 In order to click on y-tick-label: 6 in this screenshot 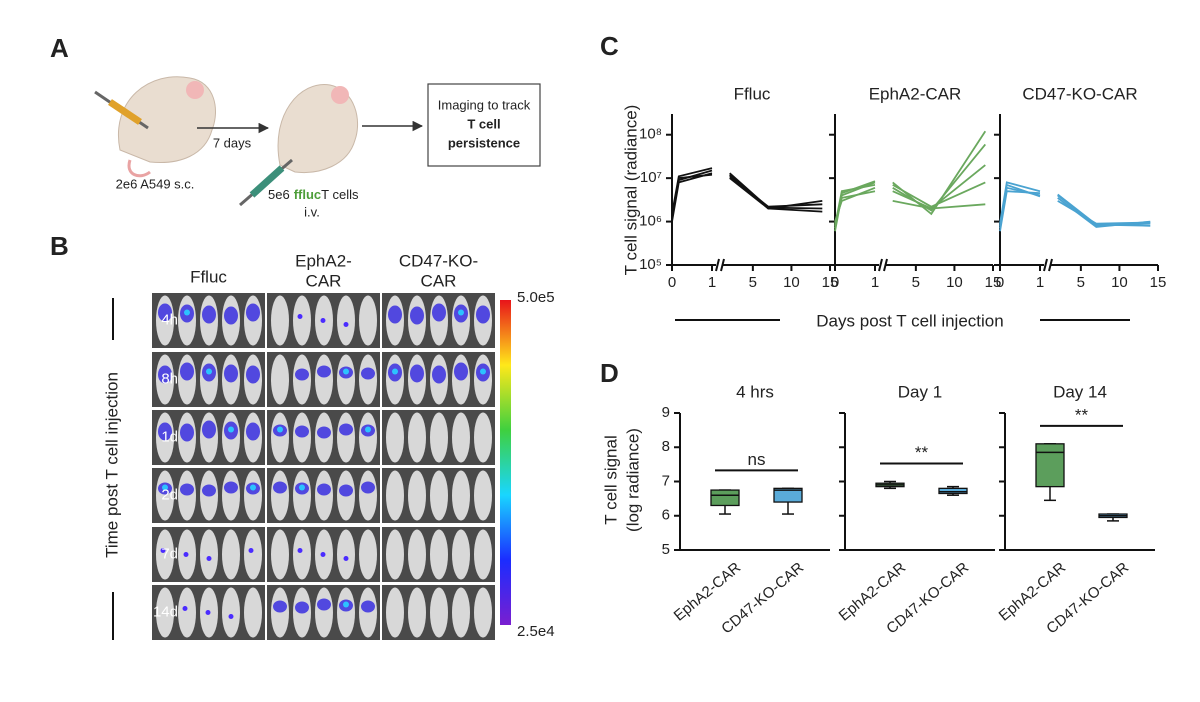, I will do `click(666, 515)`.